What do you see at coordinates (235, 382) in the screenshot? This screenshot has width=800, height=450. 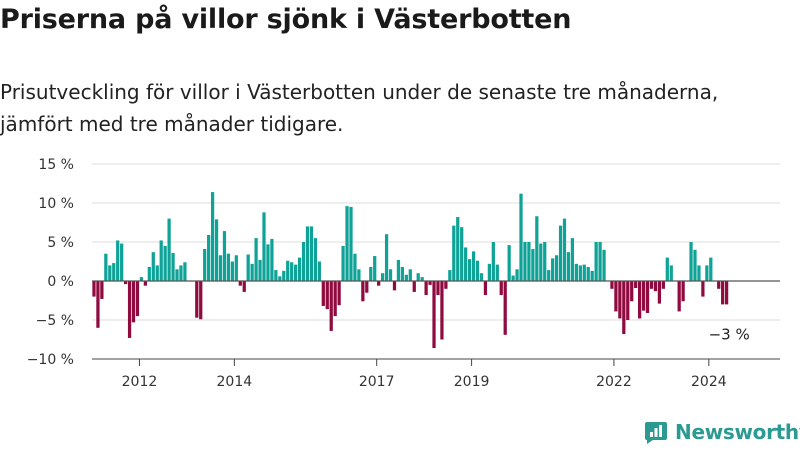 I see `x-tick-label: 2014` at bounding box center [235, 382].